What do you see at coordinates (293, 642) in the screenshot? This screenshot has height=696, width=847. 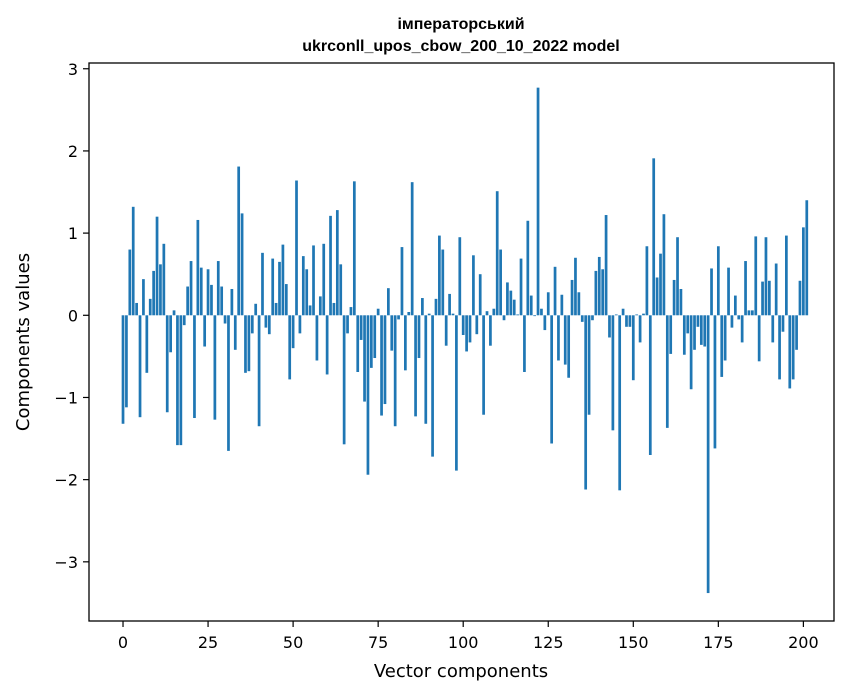 I see `x-tick-label-50: 50` at bounding box center [293, 642].